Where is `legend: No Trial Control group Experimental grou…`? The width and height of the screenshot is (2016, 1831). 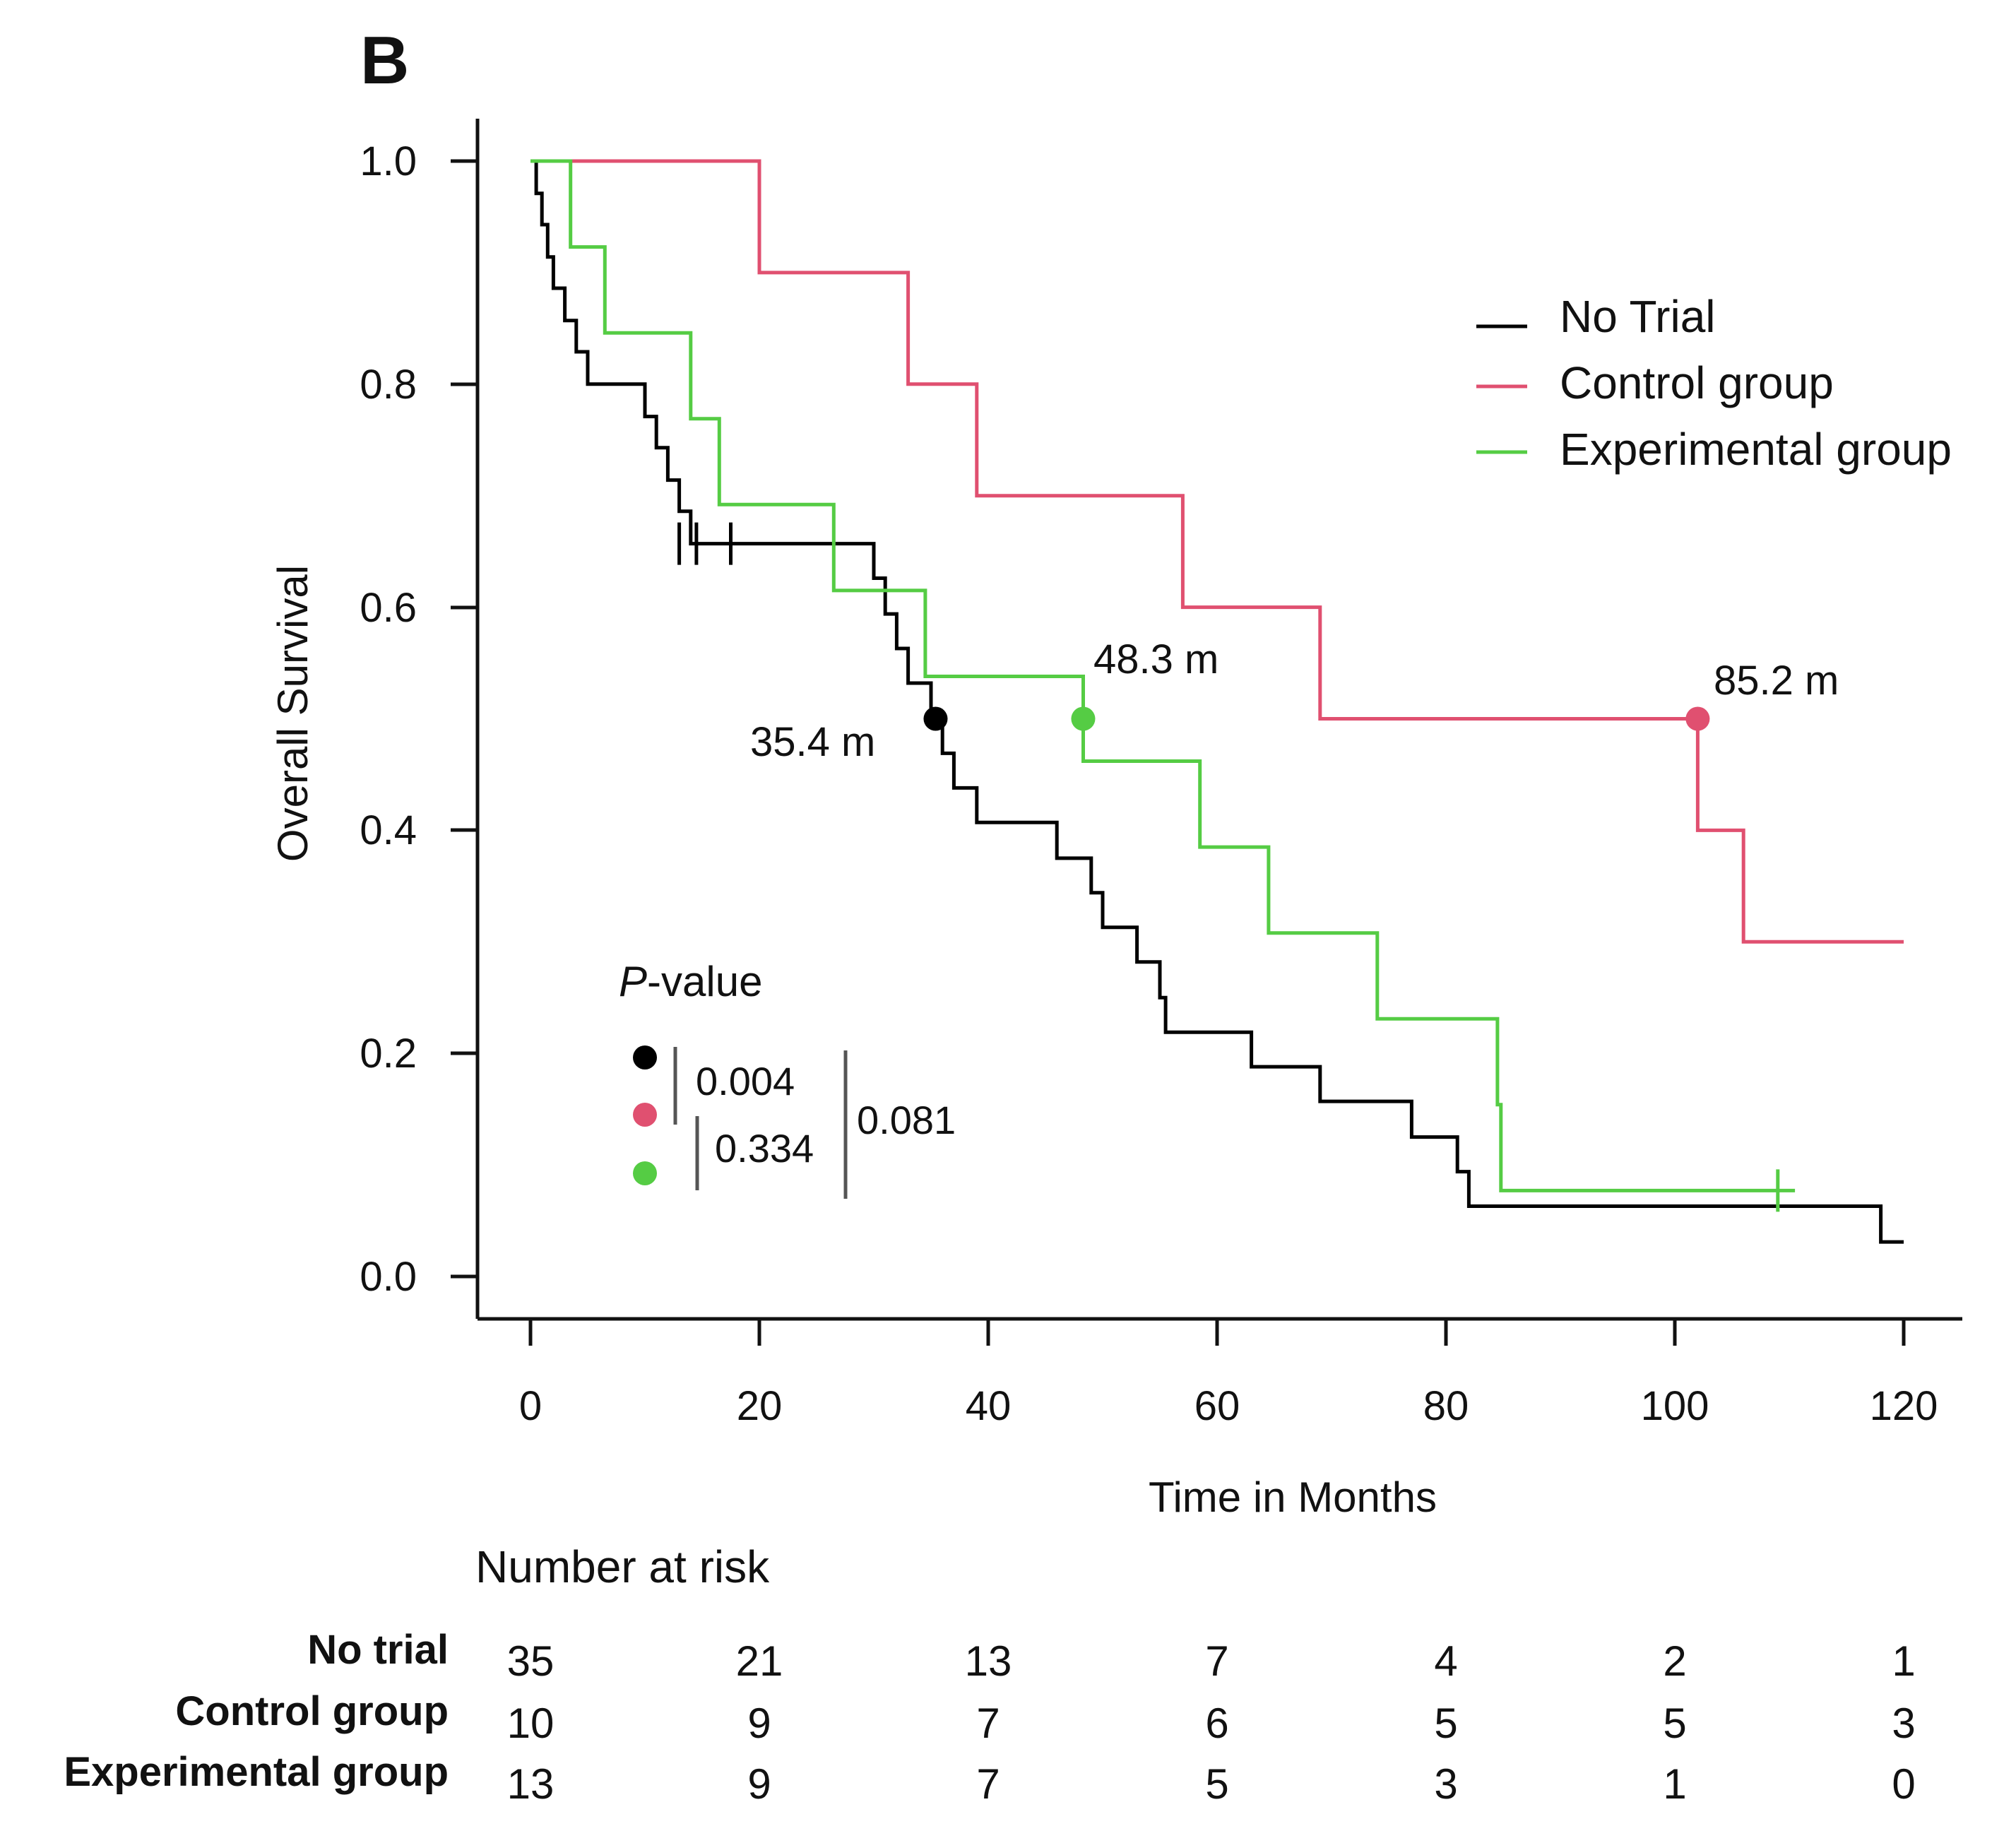 legend: No Trial Control group Experimental grou… is located at coordinates (1714, 383).